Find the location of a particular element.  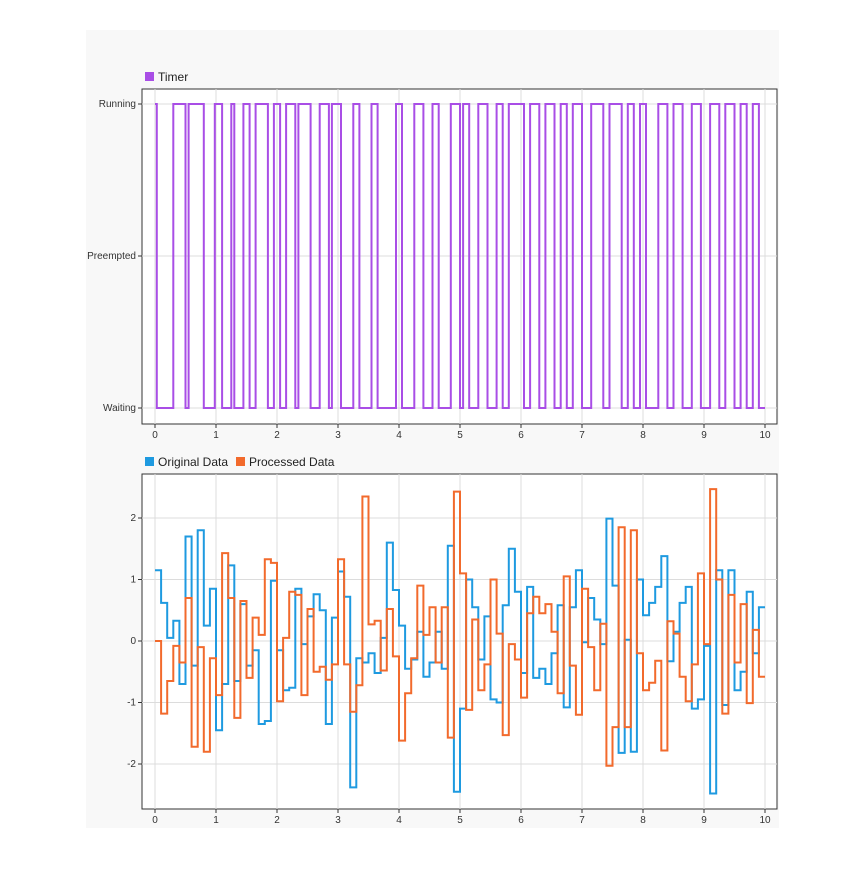

data-x-tick-label: 8 is located at coordinates (643, 820).